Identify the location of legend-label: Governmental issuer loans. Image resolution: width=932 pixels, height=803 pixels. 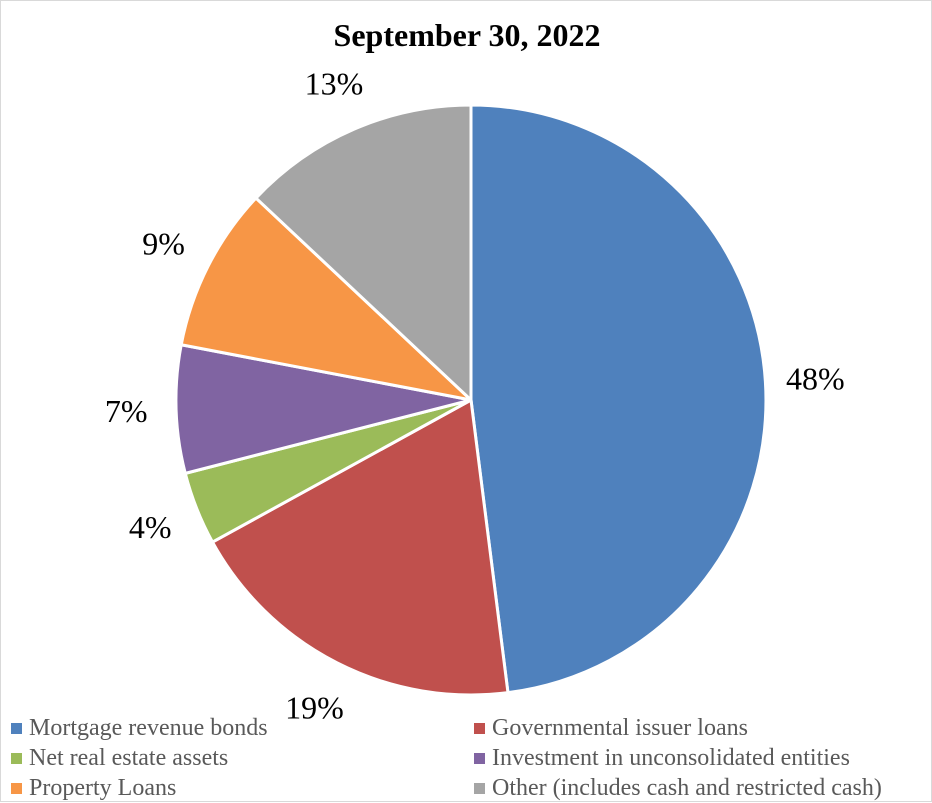
(620, 727).